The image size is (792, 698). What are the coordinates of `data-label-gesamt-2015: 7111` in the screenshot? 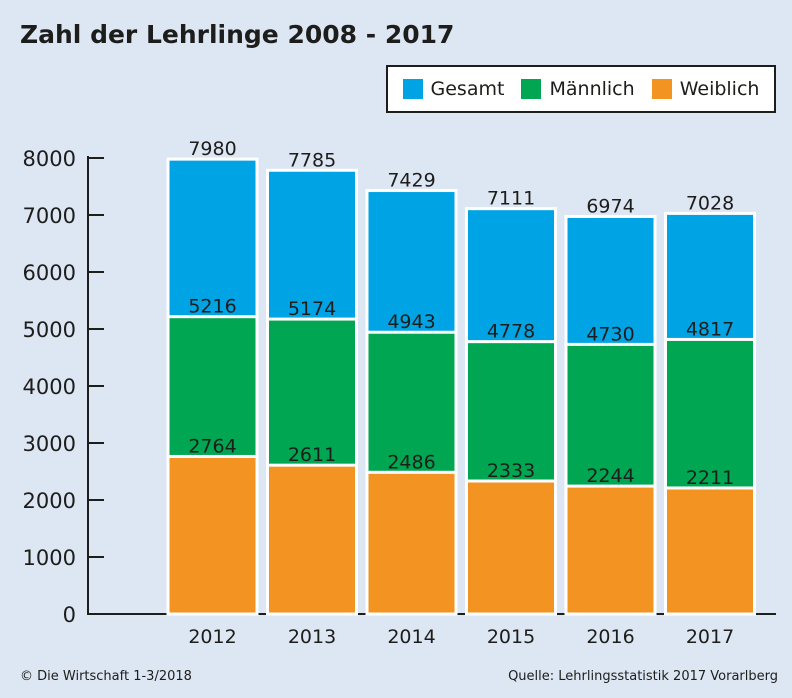 It's located at (511, 199).